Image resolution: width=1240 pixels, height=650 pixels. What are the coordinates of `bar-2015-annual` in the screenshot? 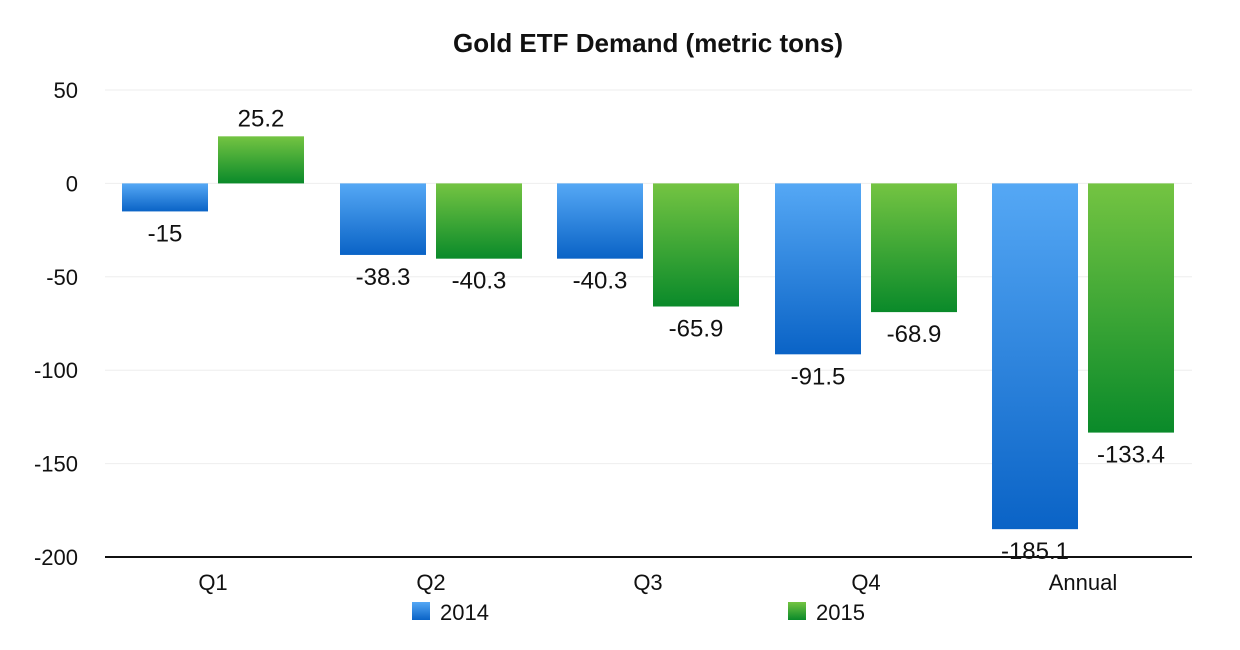 It's located at (1131, 308).